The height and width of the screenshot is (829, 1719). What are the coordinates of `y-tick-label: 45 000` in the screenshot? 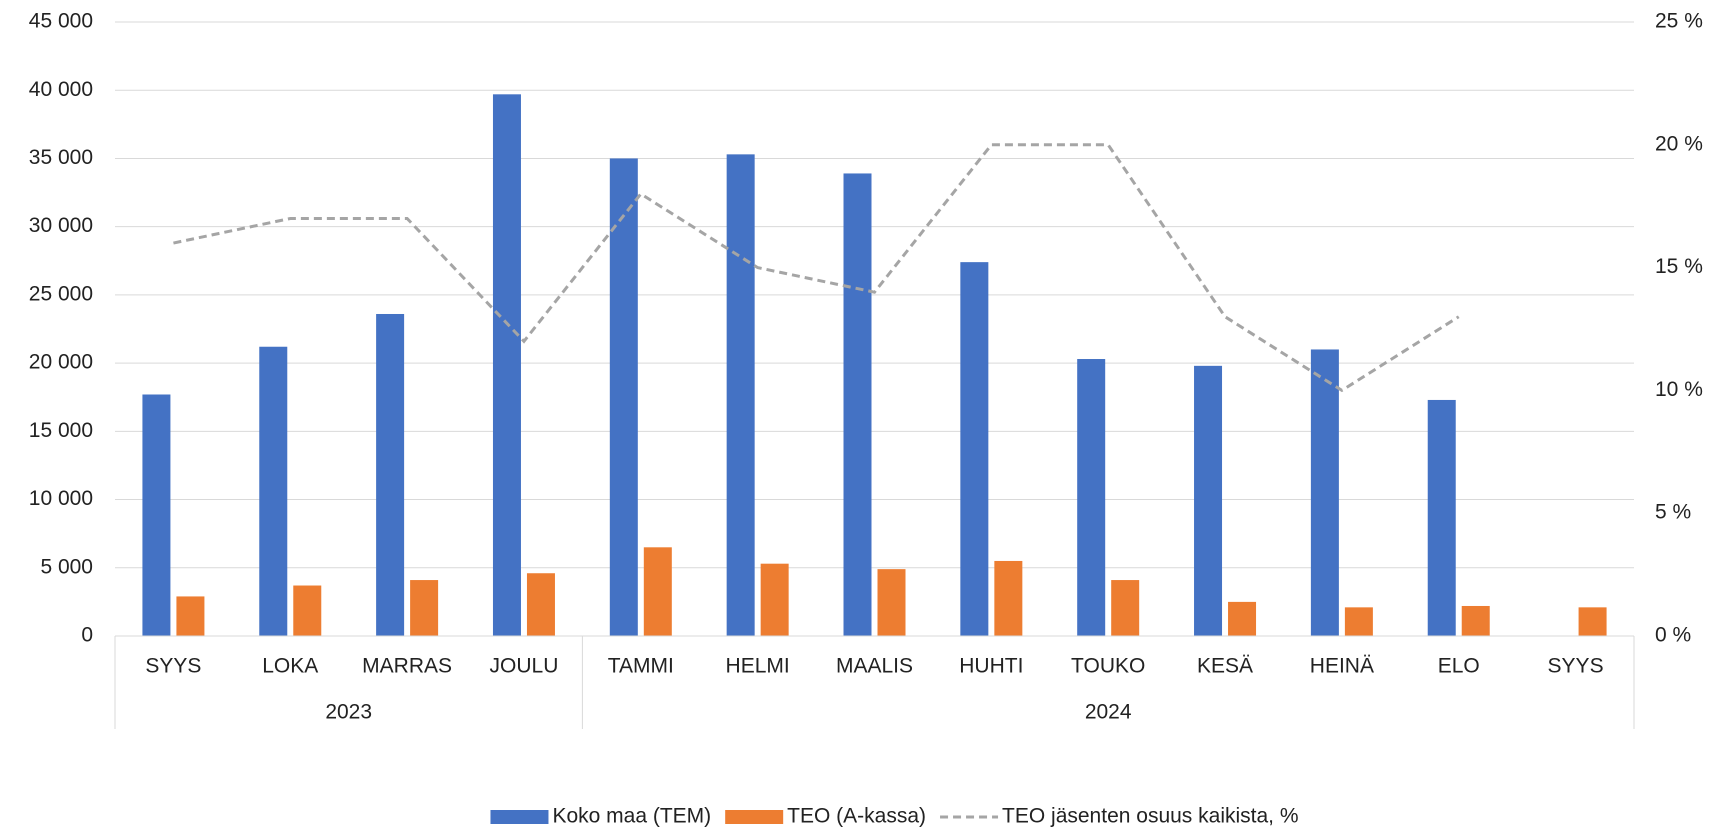 It's located at (61, 21).